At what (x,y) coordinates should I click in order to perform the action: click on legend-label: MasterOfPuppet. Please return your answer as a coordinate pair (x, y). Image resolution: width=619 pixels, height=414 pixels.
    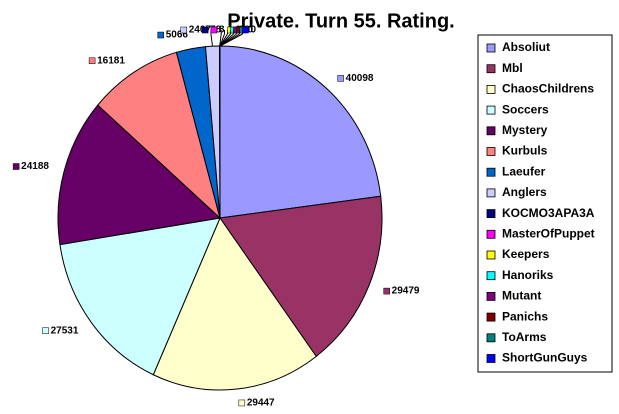
    Looking at the image, I should click on (548, 233).